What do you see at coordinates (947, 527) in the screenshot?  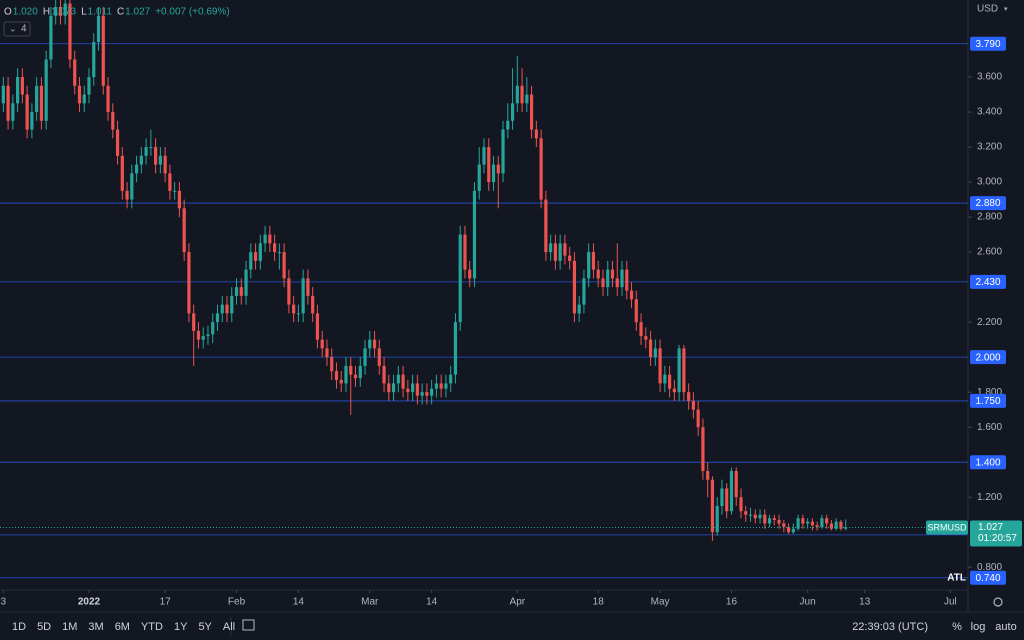 I see `symbol-label: SRMUSD` at bounding box center [947, 527].